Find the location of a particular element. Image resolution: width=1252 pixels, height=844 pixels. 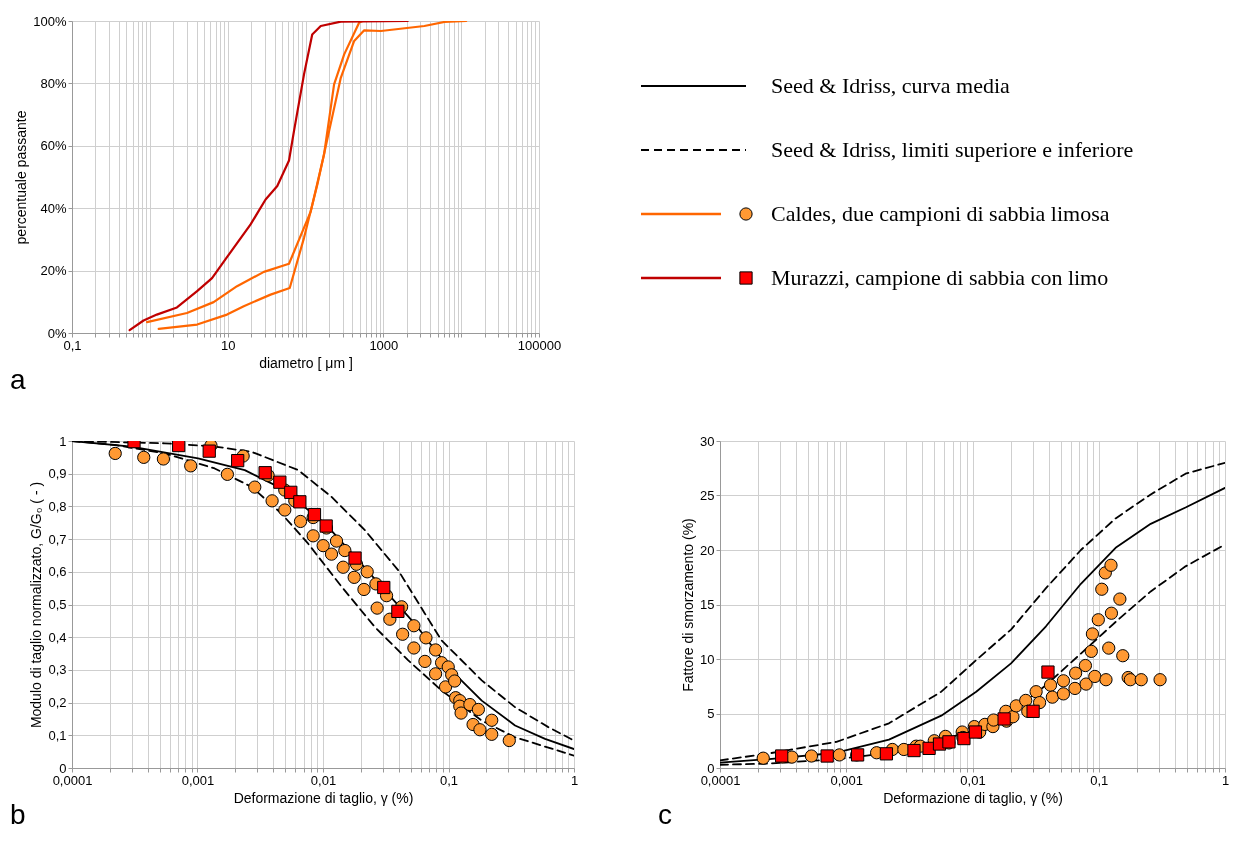

y-tick-label: 0,9 is located at coordinates (57, 474).